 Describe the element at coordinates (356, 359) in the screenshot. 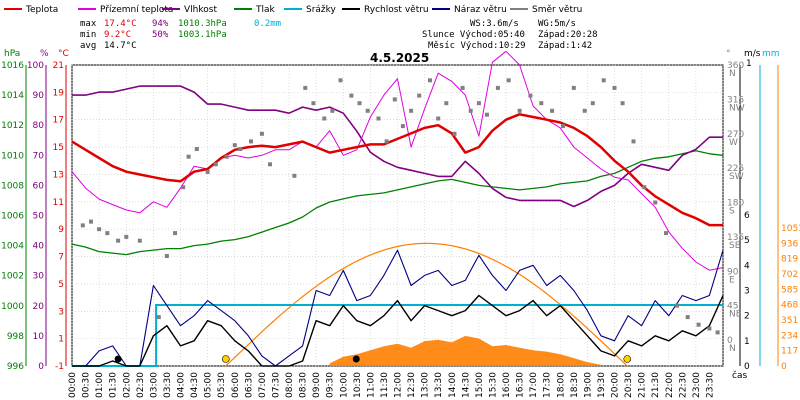

I see `moonrise-icon` at that location.